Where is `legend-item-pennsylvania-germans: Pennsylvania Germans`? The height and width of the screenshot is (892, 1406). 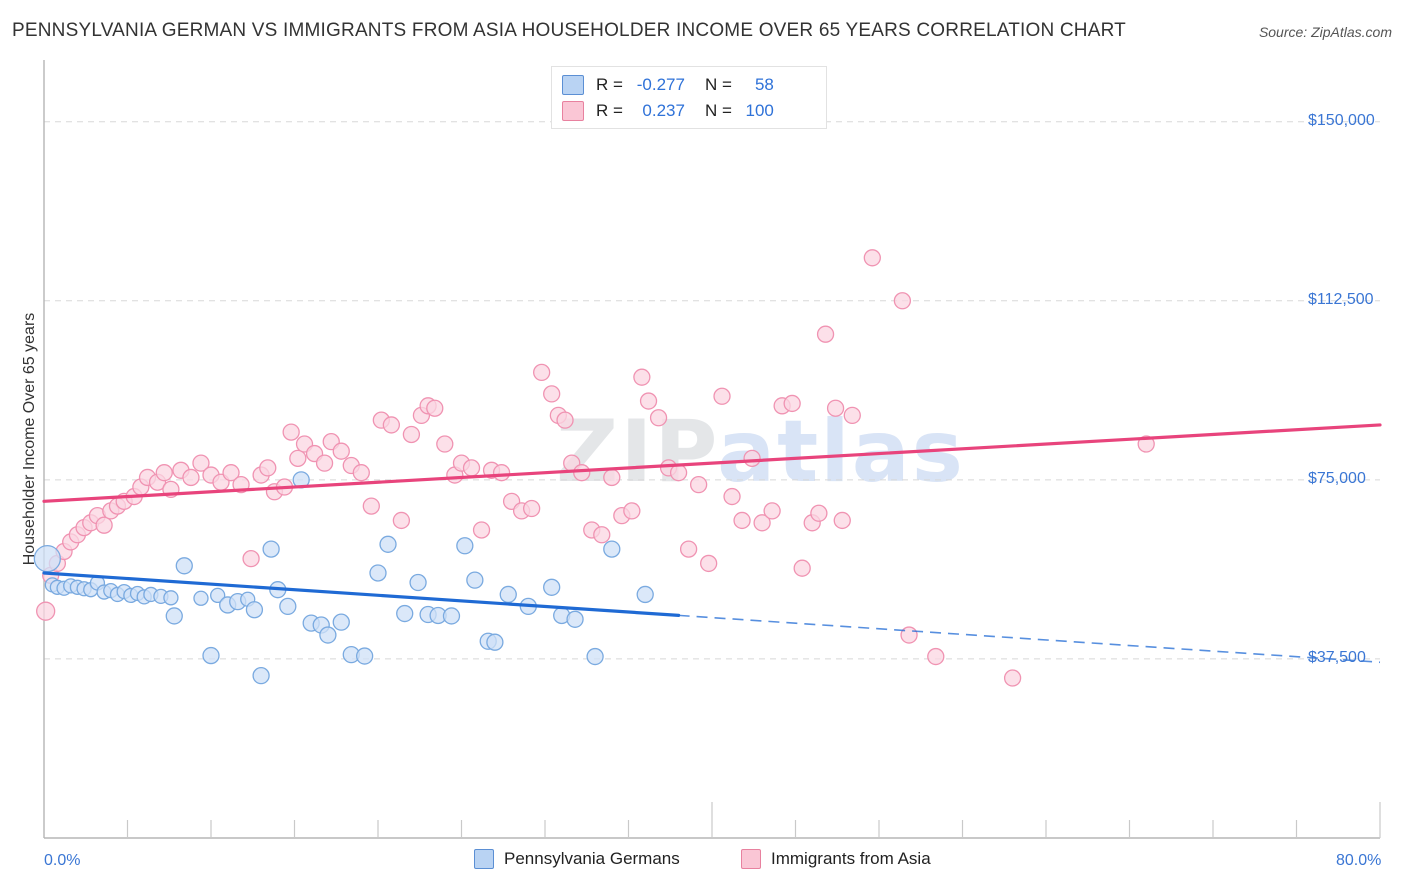 legend-item-pennsylvania-germans: Pennsylvania Germans is located at coordinates (577, 859).